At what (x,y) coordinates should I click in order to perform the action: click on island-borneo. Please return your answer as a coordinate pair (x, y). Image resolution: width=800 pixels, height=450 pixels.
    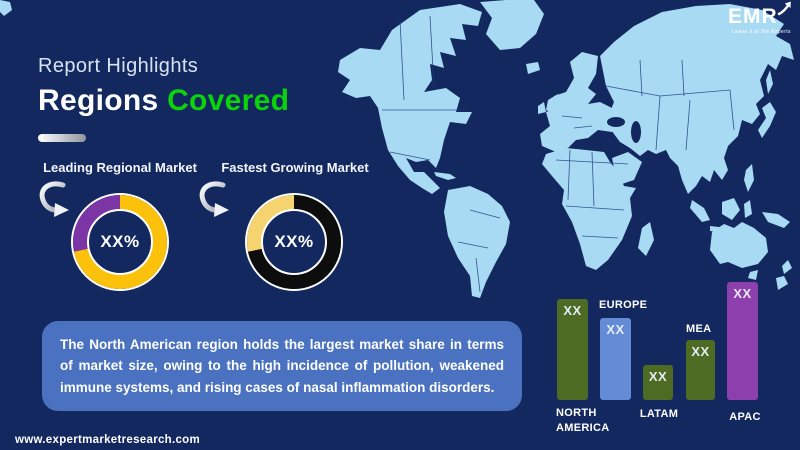
    Looking at the image, I should click on (731, 209).